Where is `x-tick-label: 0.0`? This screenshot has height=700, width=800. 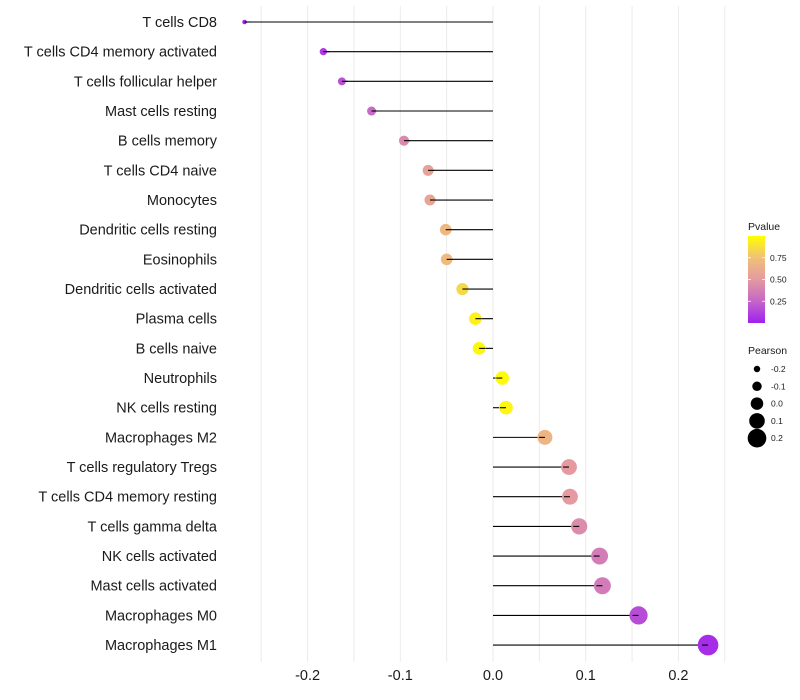
x-tick-label: 0.0 is located at coordinates (493, 676).